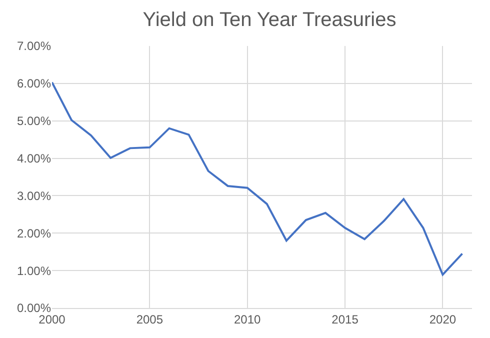  What do you see at coordinates (150, 319) in the screenshot?
I see `x-tick-label: 2005` at bounding box center [150, 319].